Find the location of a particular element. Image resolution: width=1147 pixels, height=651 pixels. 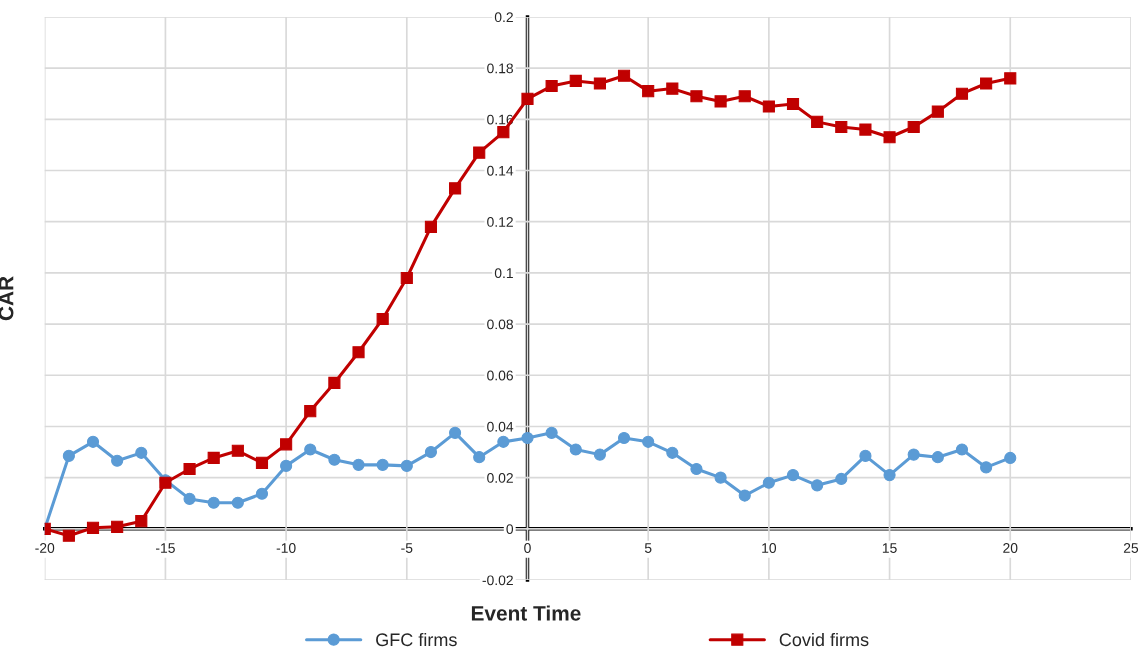

y-tick-label: 0.02 is located at coordinates (500, 477).